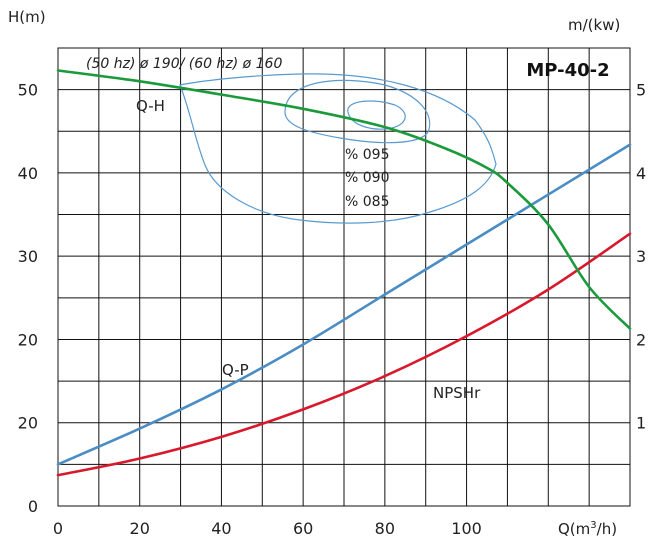 The height and width of the screenshot is (541, 667). I want to click on series-label-npshr: NPSHr, so click(457, 393).